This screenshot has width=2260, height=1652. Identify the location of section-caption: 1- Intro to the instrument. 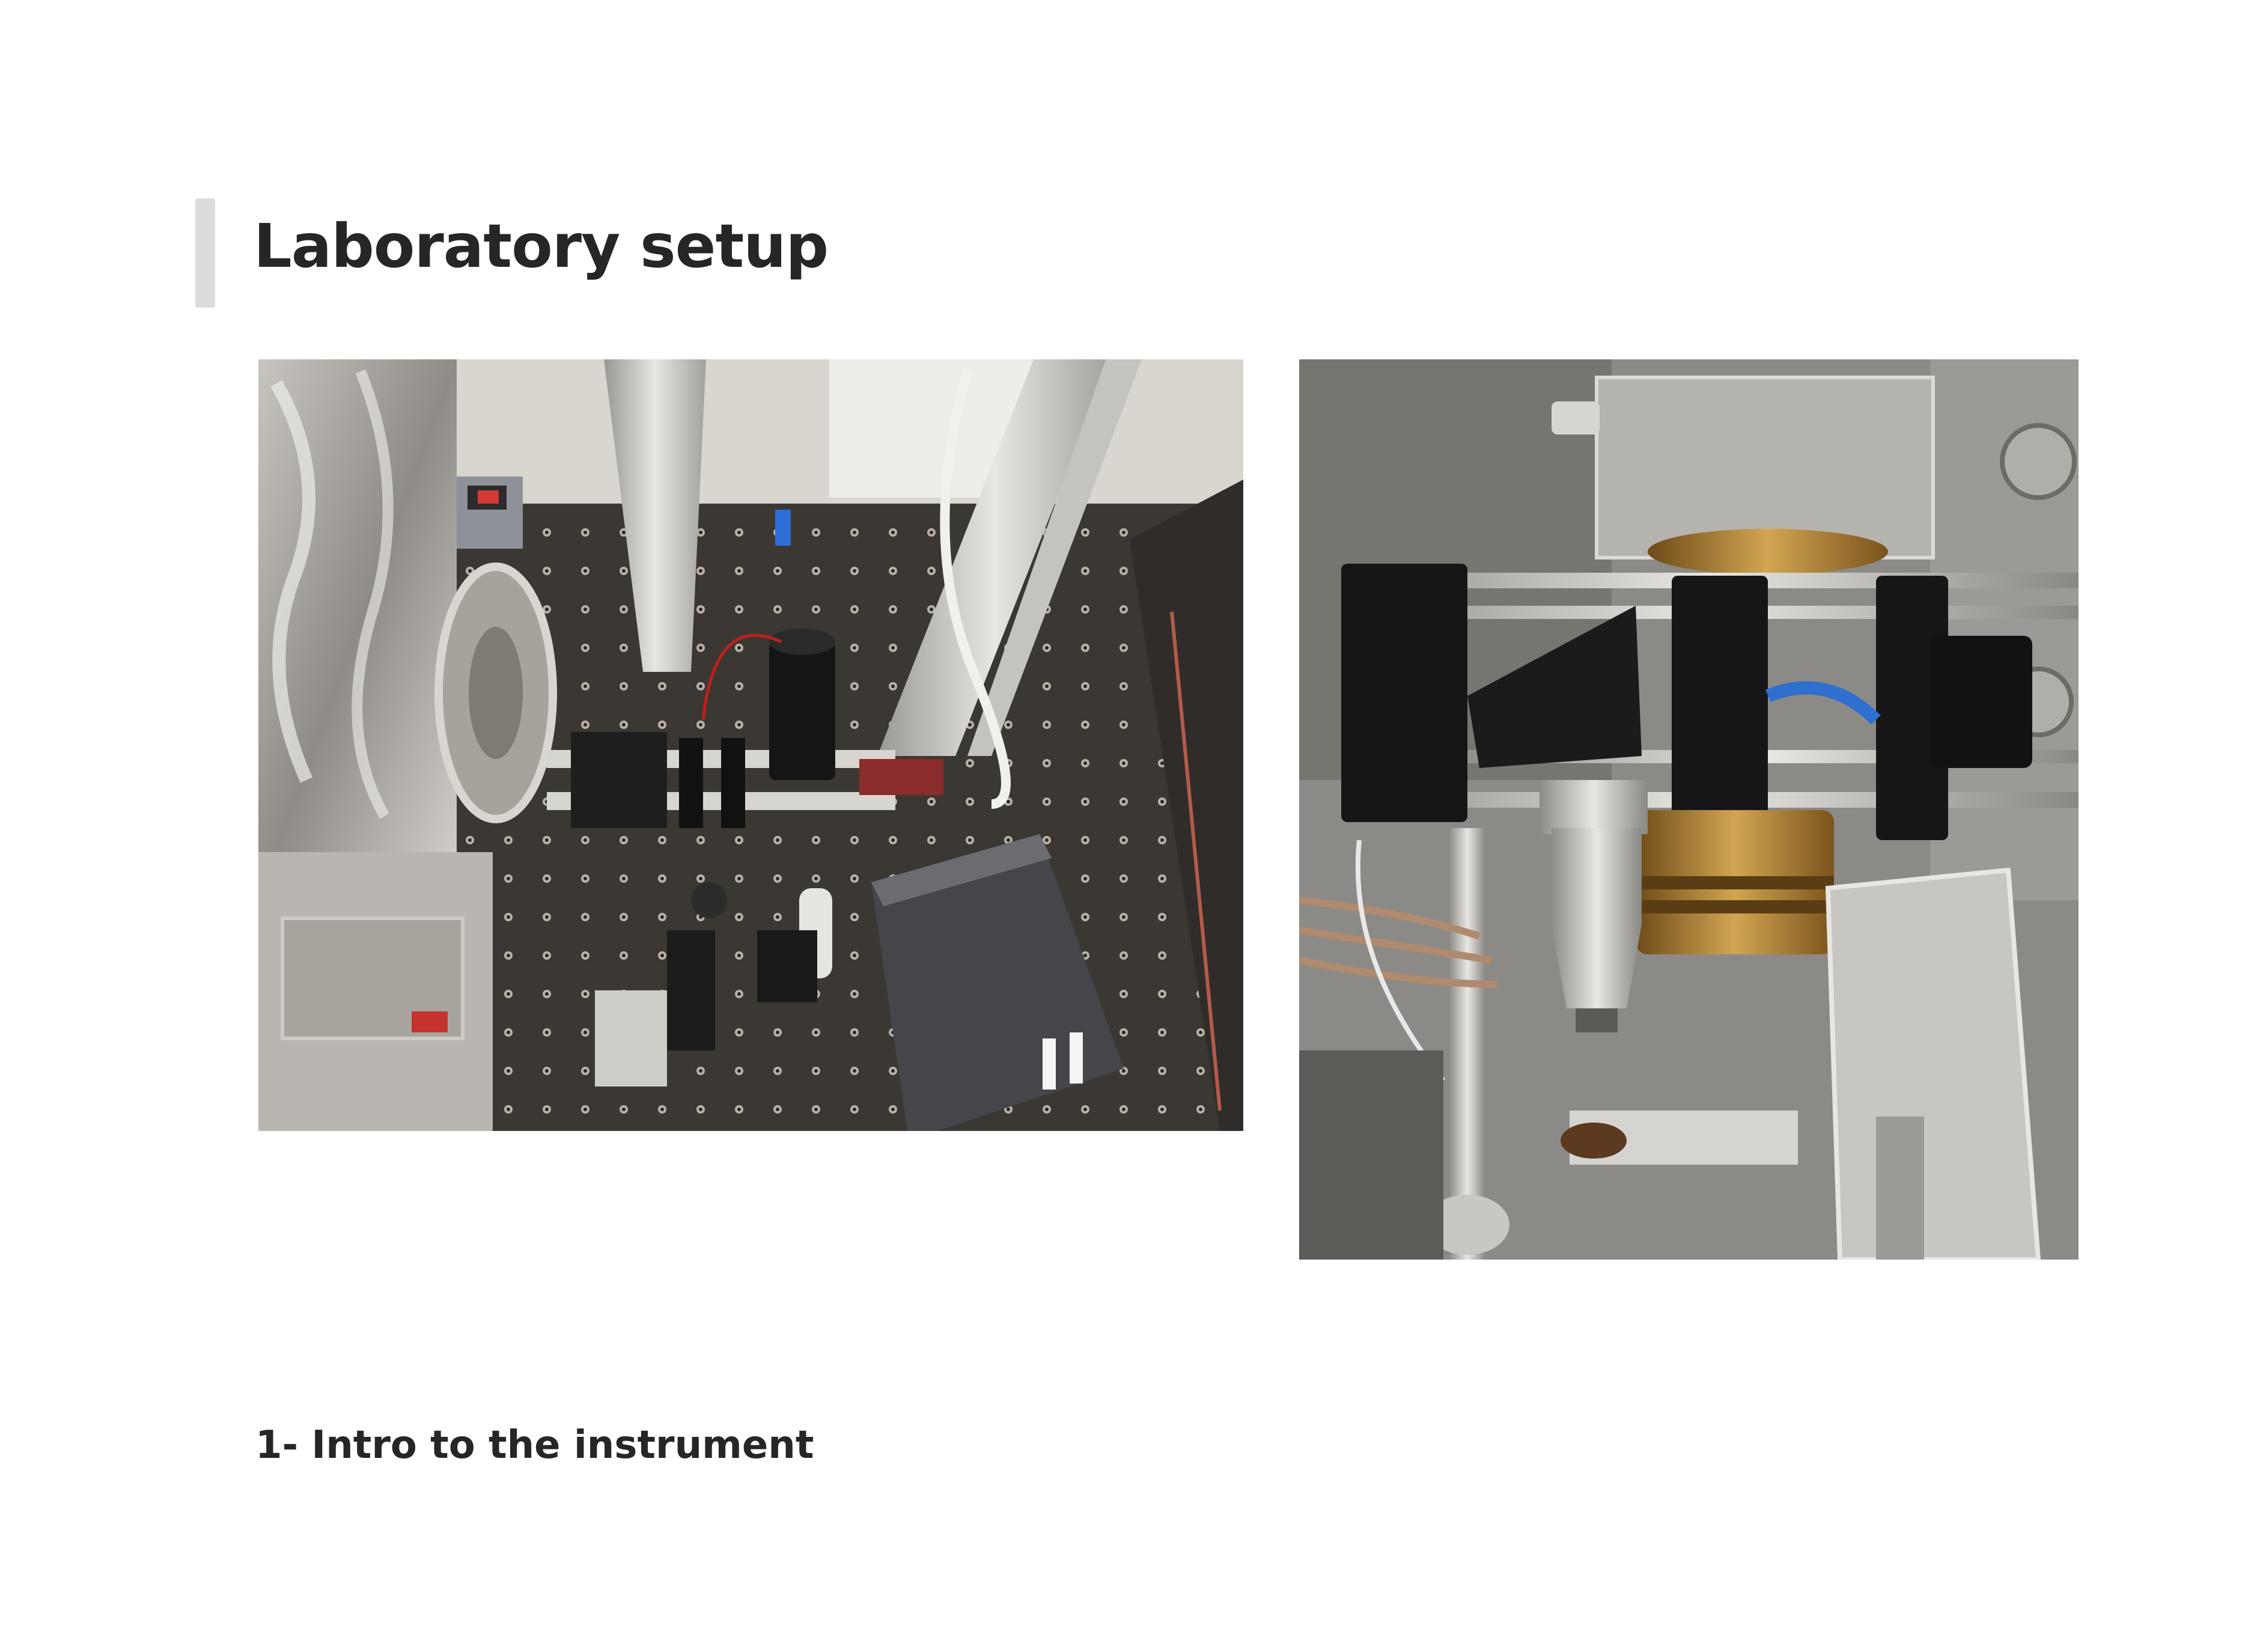
(534, 1445).